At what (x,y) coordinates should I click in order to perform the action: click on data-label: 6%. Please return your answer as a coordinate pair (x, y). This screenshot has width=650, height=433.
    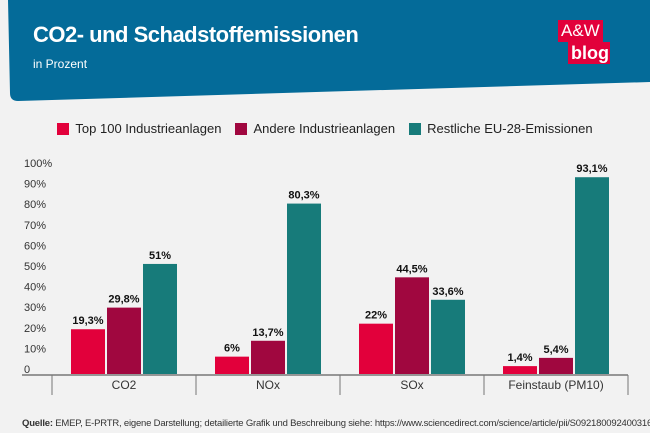
    Looking at the image, I should click on (232, 349).